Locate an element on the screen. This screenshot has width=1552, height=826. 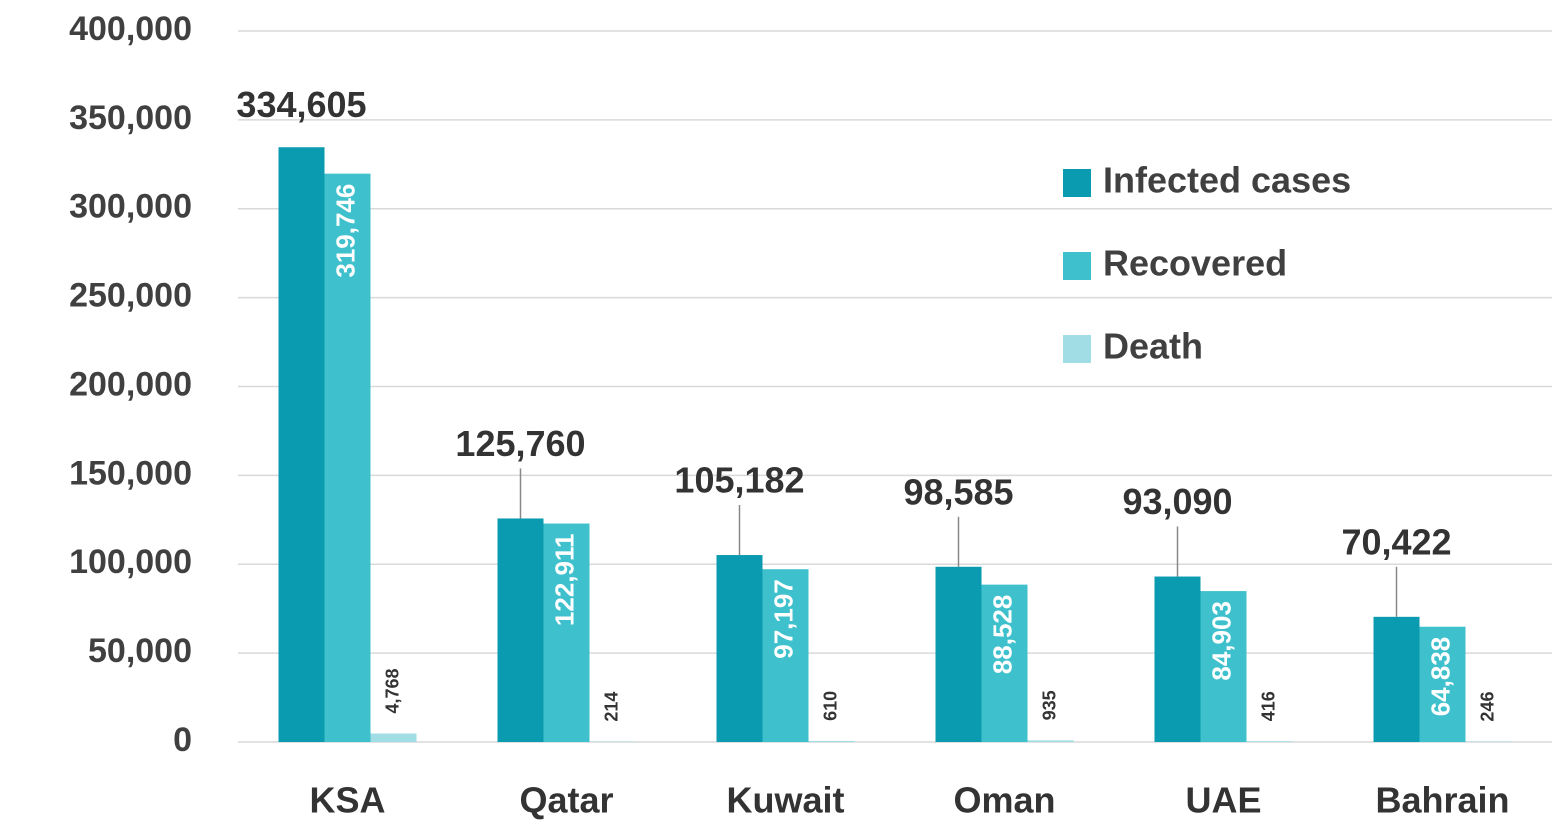
value-label: 93,090 is located at coordinates (1177, 501).